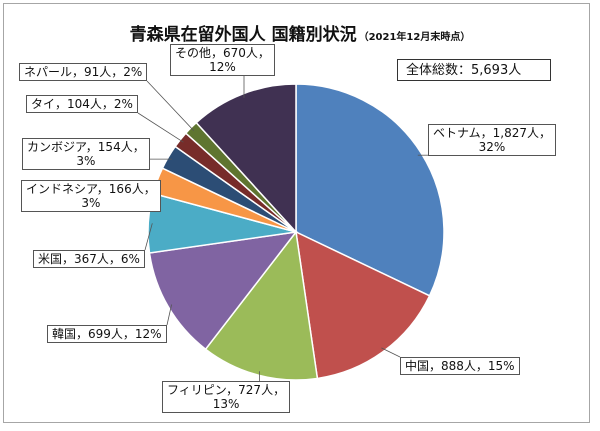 The width and height of the screenshot is (600, 431). I want to click on slice-label-4: 米国，367人，6%, so click(89, 259).